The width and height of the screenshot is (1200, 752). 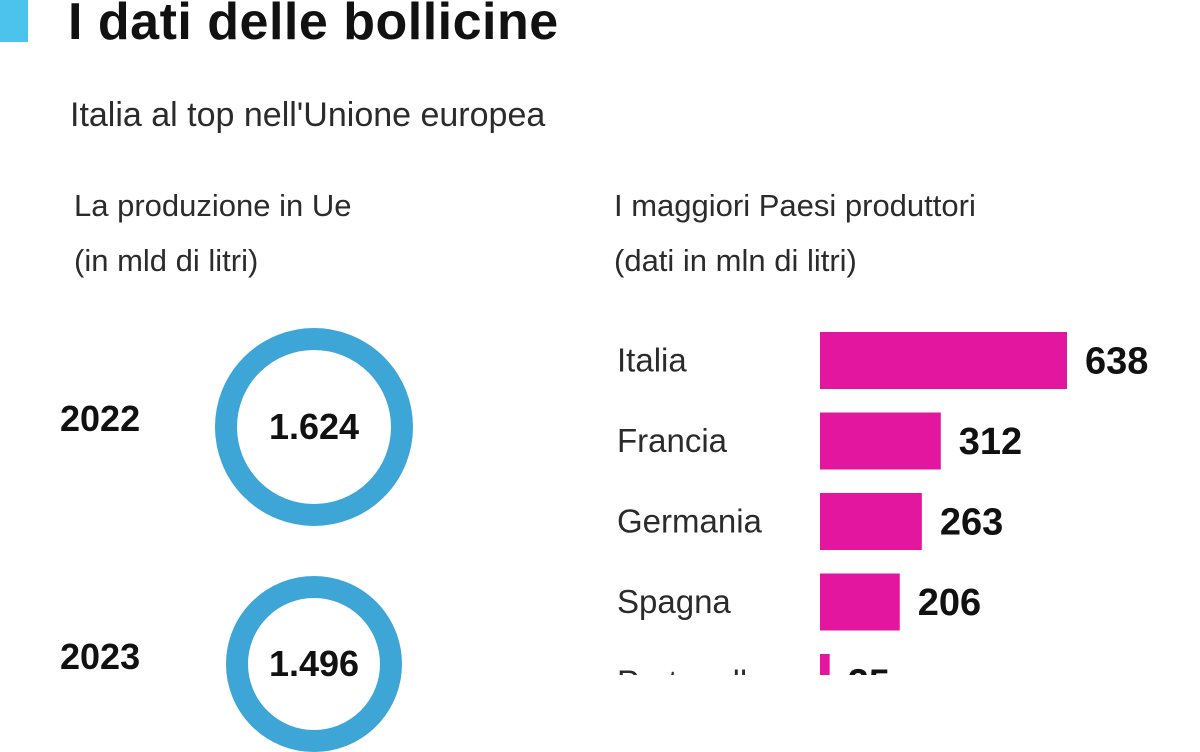 I want to click on production-title-line1: La produzione in Ue, so click(x=213, y=205).